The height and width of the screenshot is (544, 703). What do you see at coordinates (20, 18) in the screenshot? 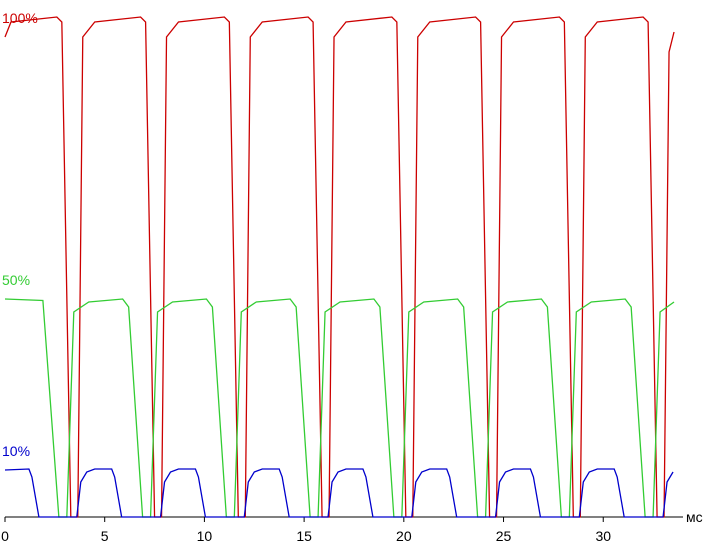
I see `series-label: 100%` at bounding box center [20, 18].